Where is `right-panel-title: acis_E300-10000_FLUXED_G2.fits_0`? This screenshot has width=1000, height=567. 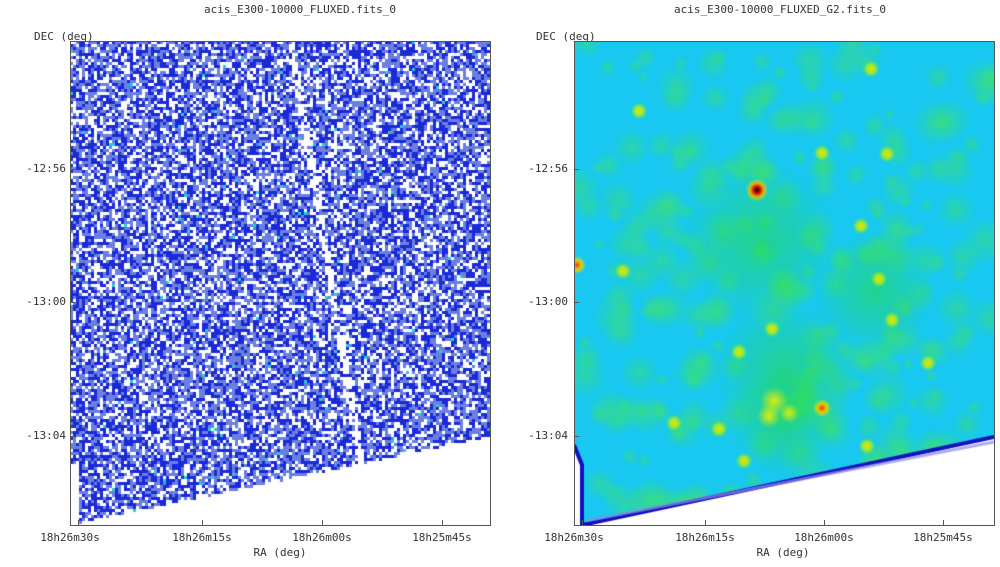 right-panel-title: acis_E300-10000_FLUXED_G2.fits_0 is located at coordinates (780, 9).